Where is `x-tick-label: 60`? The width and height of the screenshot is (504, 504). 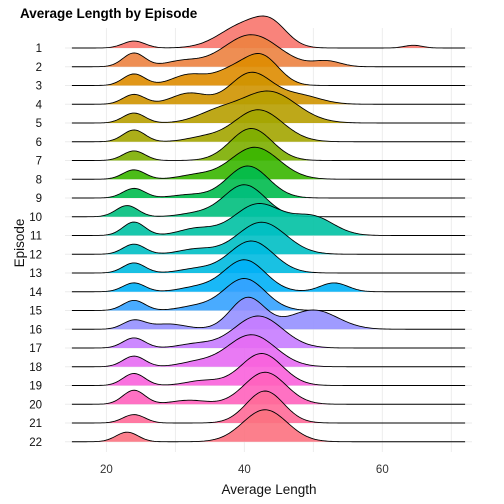 x-tick-label: 60 is located at coordinates (382, 470).